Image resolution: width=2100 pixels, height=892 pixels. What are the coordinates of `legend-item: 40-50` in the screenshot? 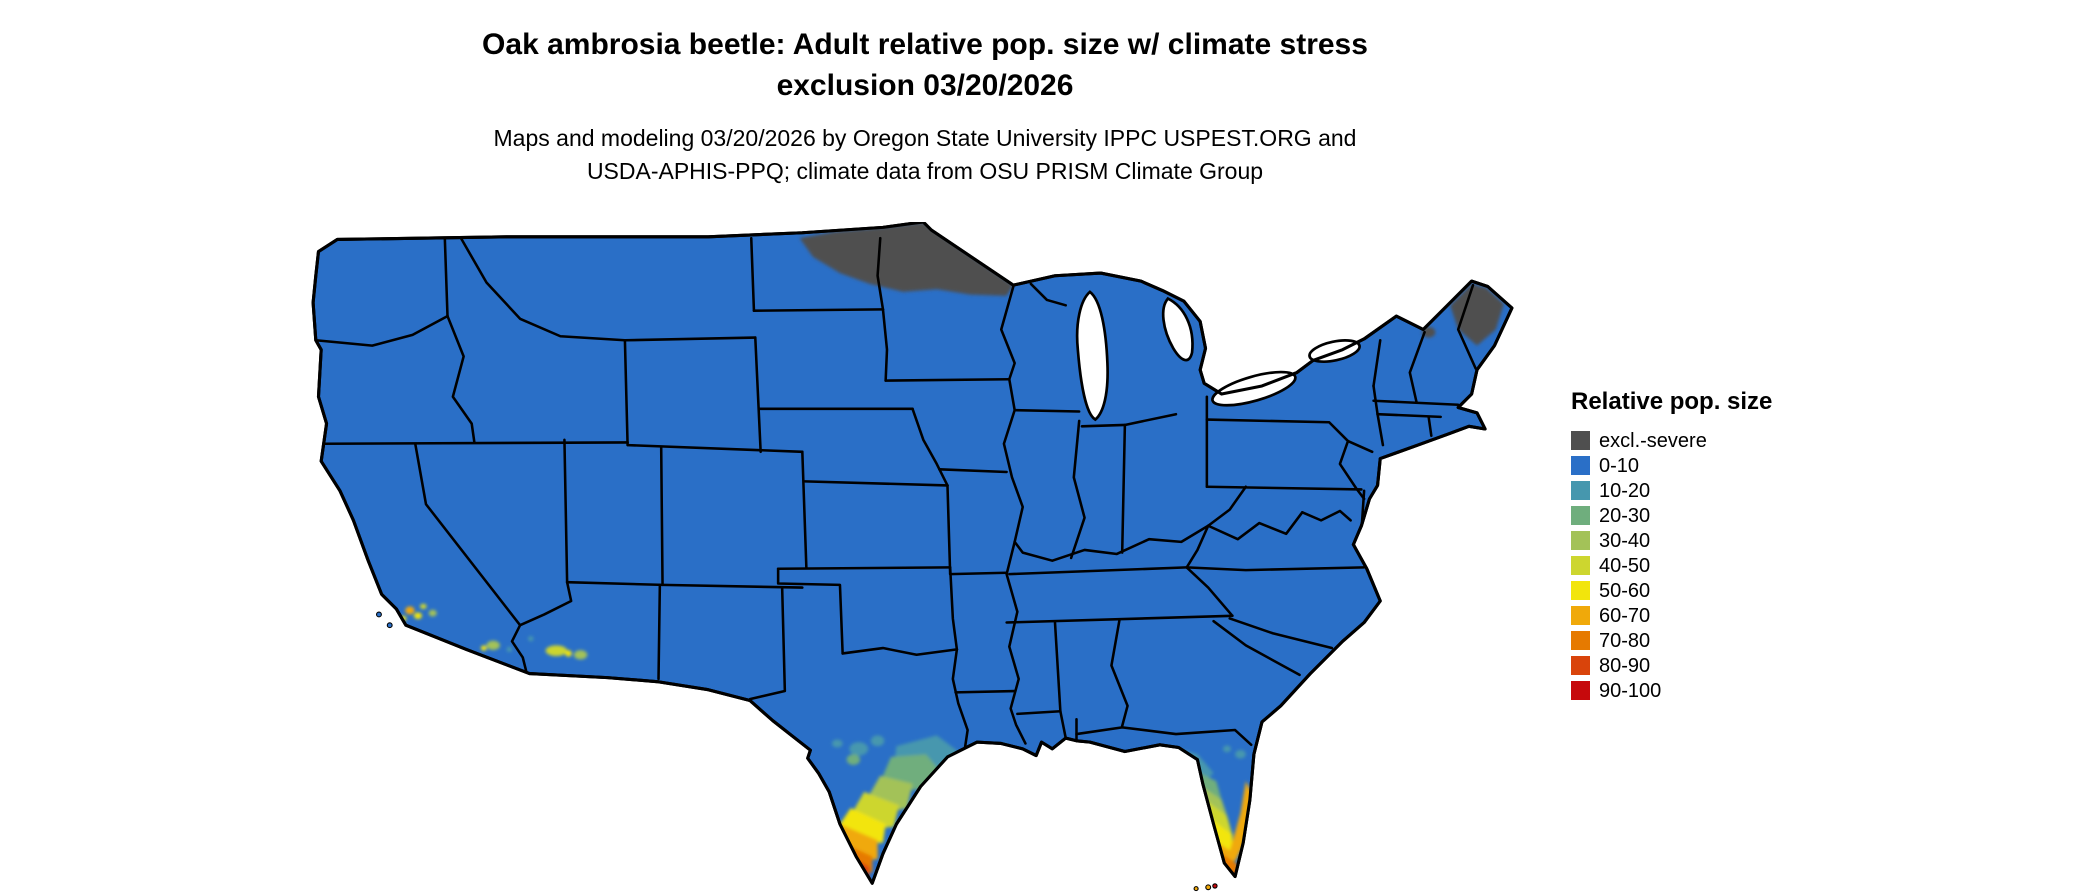 It's located at (1701, 565).